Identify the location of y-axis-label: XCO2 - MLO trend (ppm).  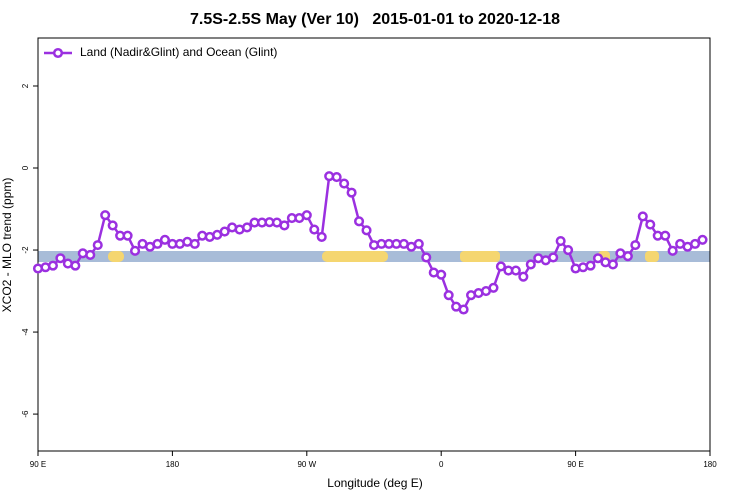
(7, 245).